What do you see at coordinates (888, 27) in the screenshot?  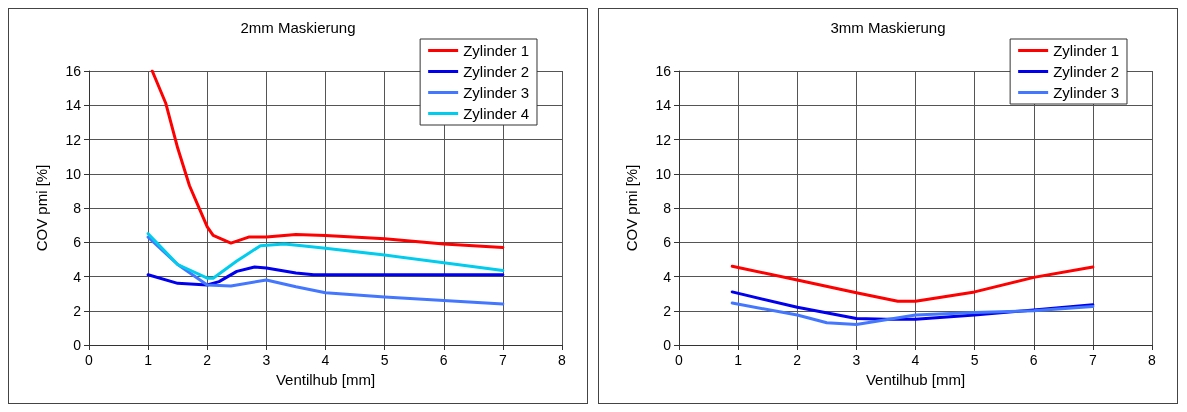 I see `chart-title: 3mm Maskierung` at bounding box center [888, 27].